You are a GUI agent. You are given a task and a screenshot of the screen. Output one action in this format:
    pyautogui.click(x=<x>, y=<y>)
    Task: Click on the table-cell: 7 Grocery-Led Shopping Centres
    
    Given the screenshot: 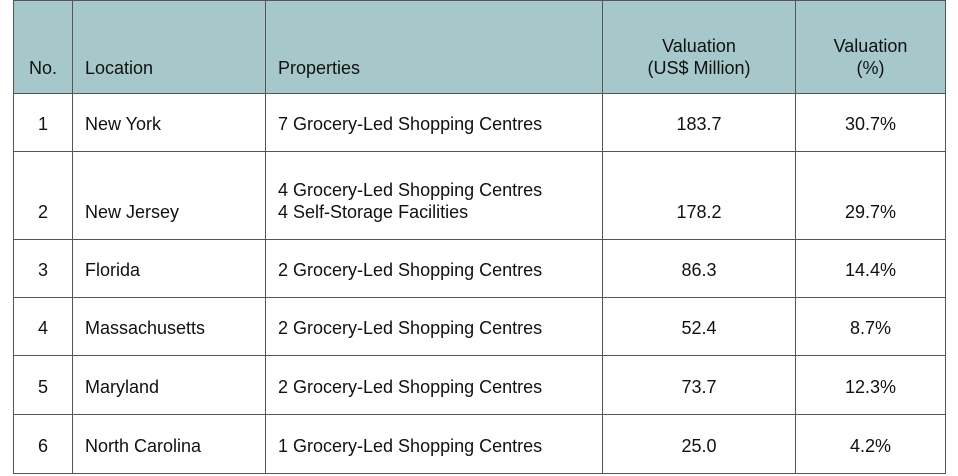 What is the action you would take?
    pyautogui.click(x=434, y=122)
    